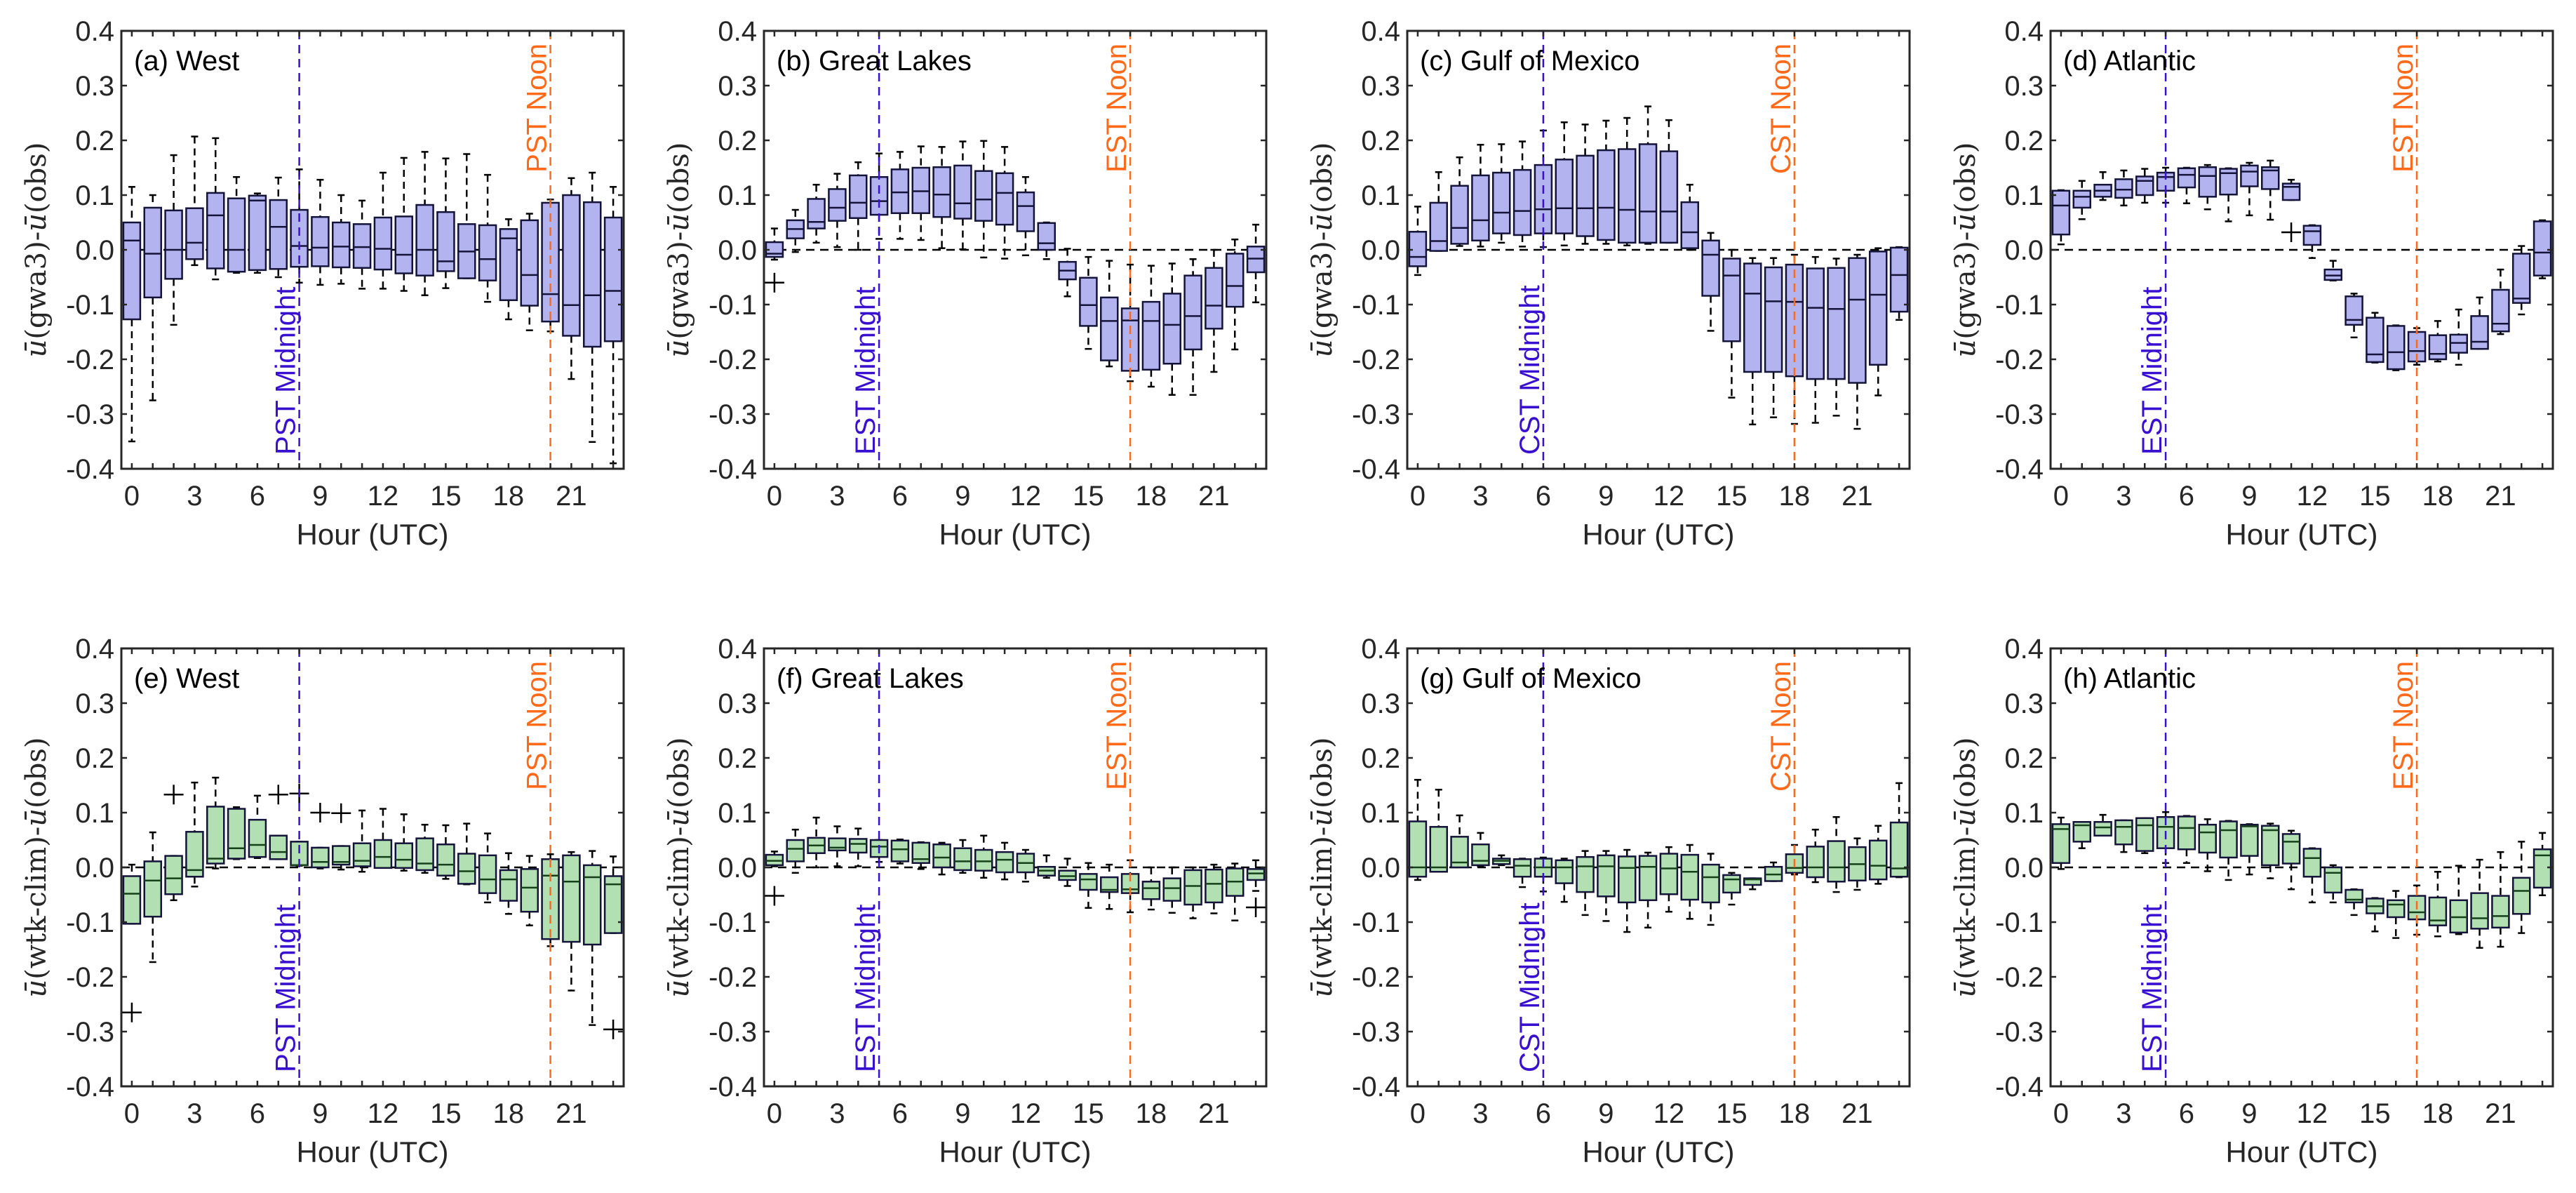 The width and height of the screenshot is (2576, 1193). I want to click on midnight-label: EST Midnight, so click(866, 989).